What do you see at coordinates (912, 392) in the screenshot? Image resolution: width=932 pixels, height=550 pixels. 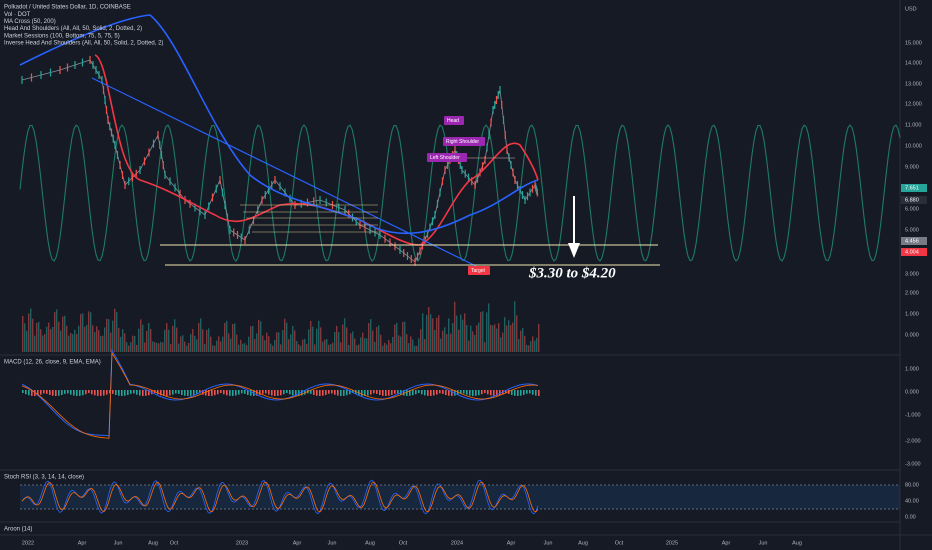 I see `macd-tick-label: 0.000` at bounding box center [912, 392].